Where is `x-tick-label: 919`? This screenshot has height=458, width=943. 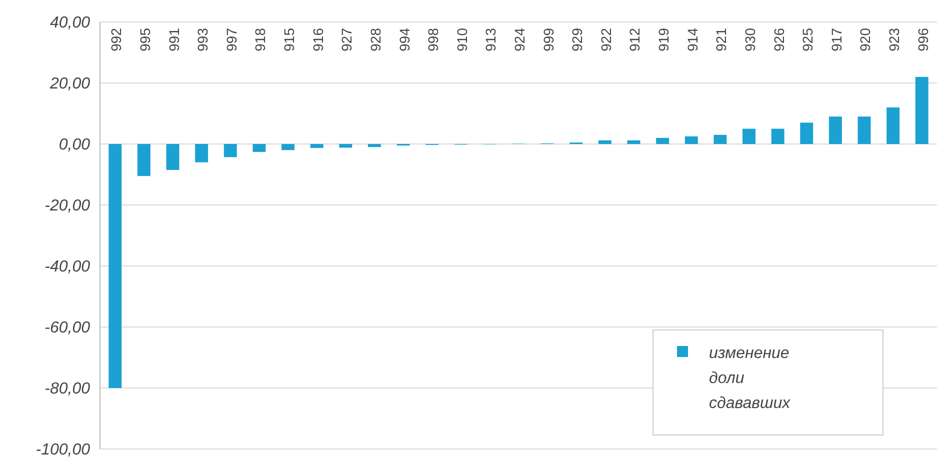
x-tick-label: 919 is located at coordinates (664, 40).